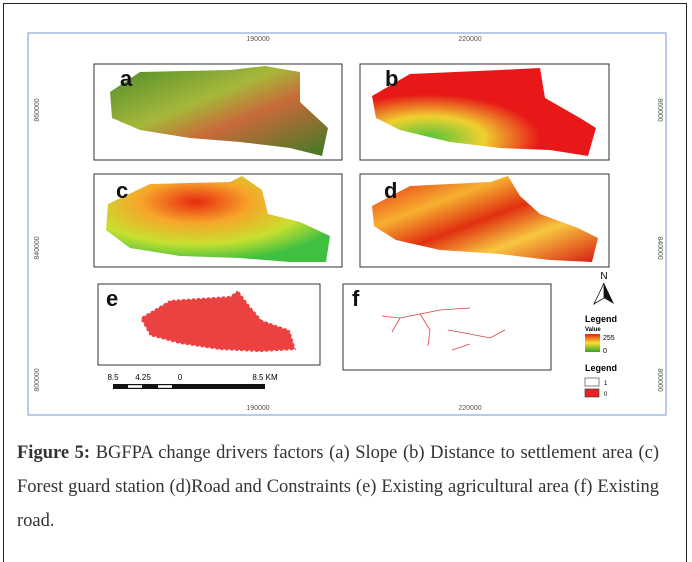 This screenshot has width=692, height=562. Describe the element at coordinates (391, 78) in the screenshot. I see `panel-letter: b` at that location.